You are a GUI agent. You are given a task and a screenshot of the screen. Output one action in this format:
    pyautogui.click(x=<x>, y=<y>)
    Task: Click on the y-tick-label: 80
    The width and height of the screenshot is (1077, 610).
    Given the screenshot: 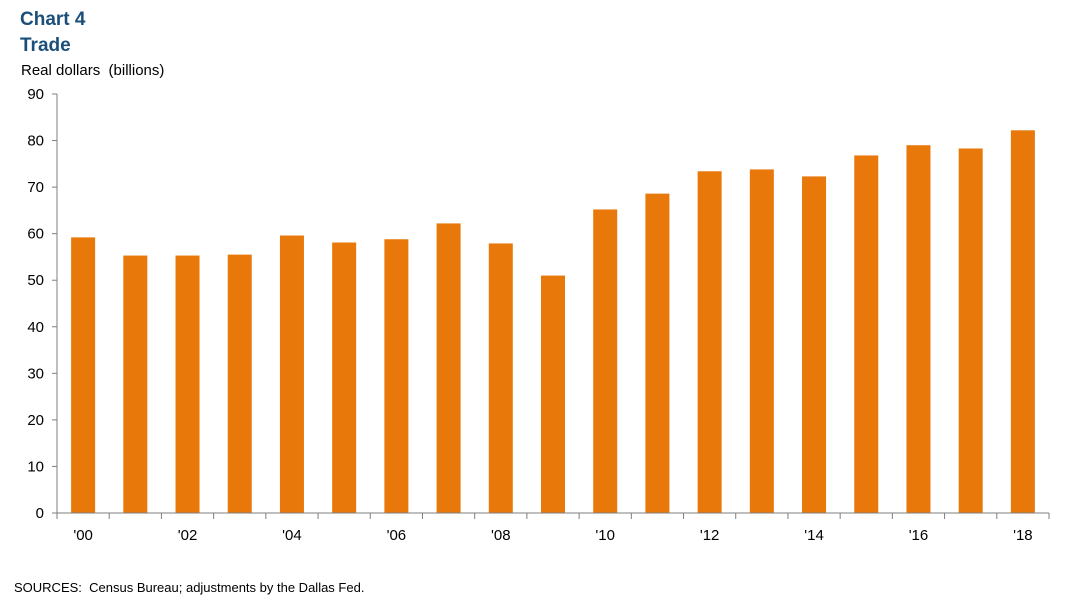 What is the action you would take?
    pyautogui.click(x=35, y=141)
    